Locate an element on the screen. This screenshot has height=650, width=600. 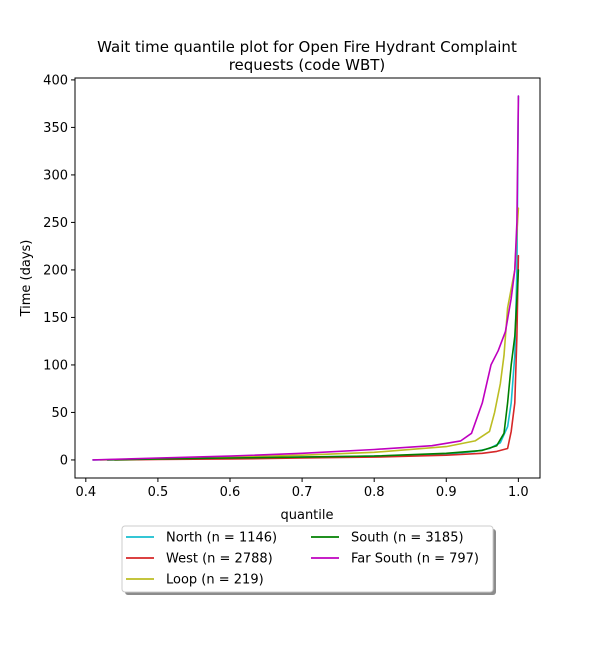
y-tick-label: 350 is located at coordinates (55, 128).